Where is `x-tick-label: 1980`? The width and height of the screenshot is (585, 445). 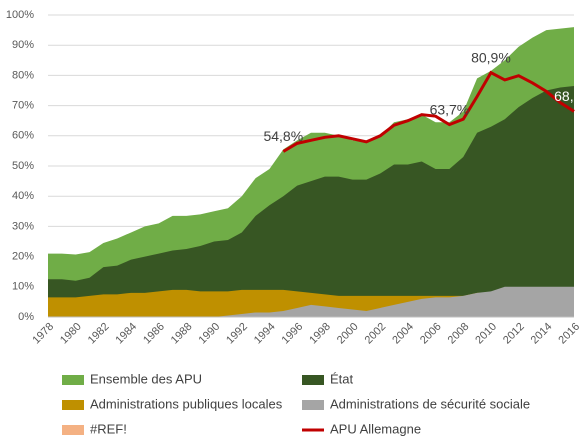
x-tick-label: 1980 is located at coordinates (71, 334).